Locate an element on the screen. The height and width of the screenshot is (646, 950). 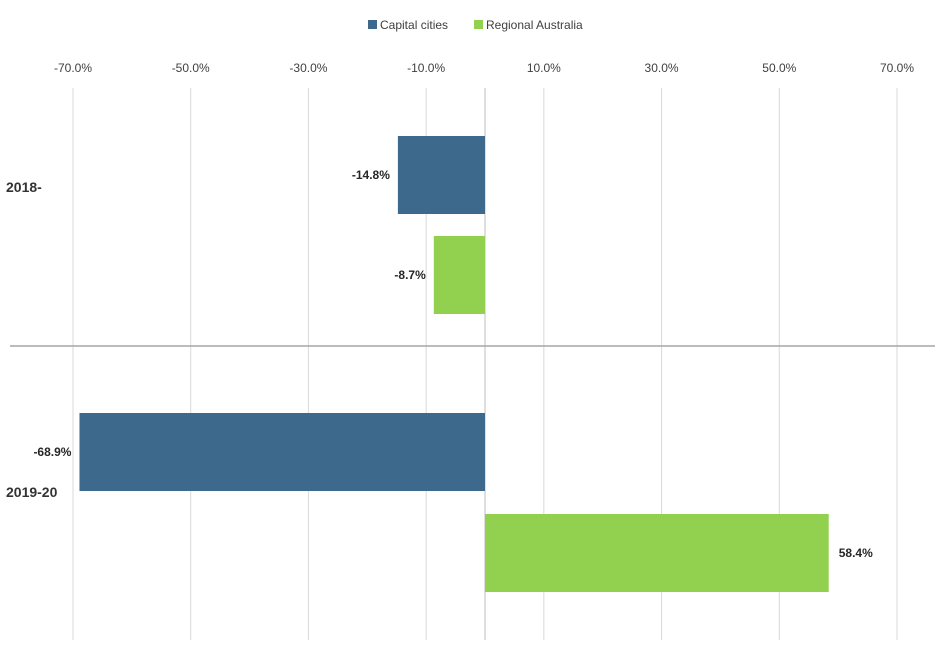
legend-swatch-capital-cities is located at coordinates (372, 24).